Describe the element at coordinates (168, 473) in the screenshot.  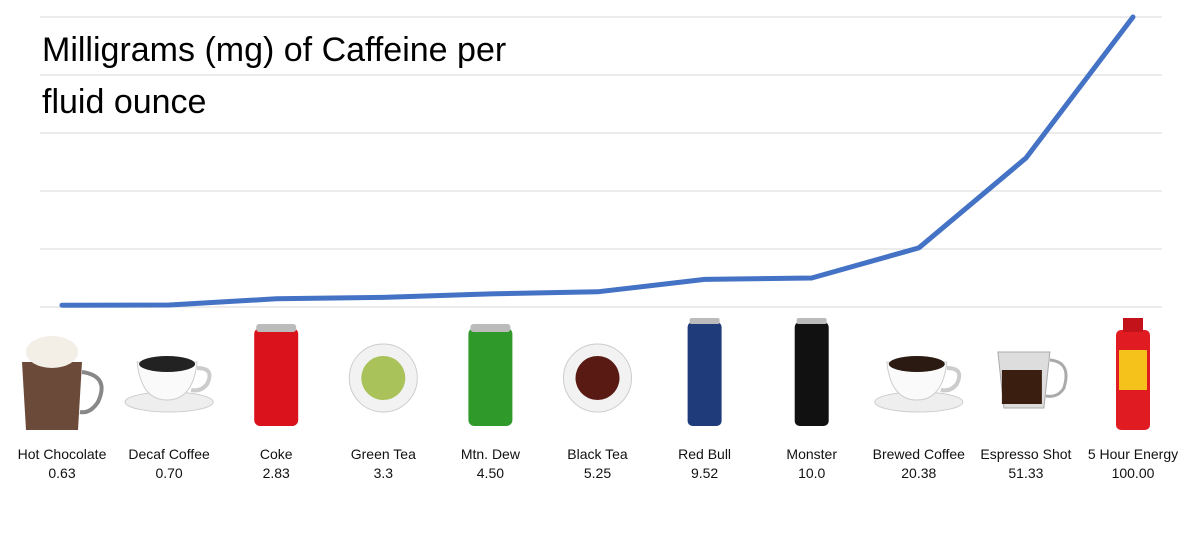
I see `value-label: 0.70` at that location.